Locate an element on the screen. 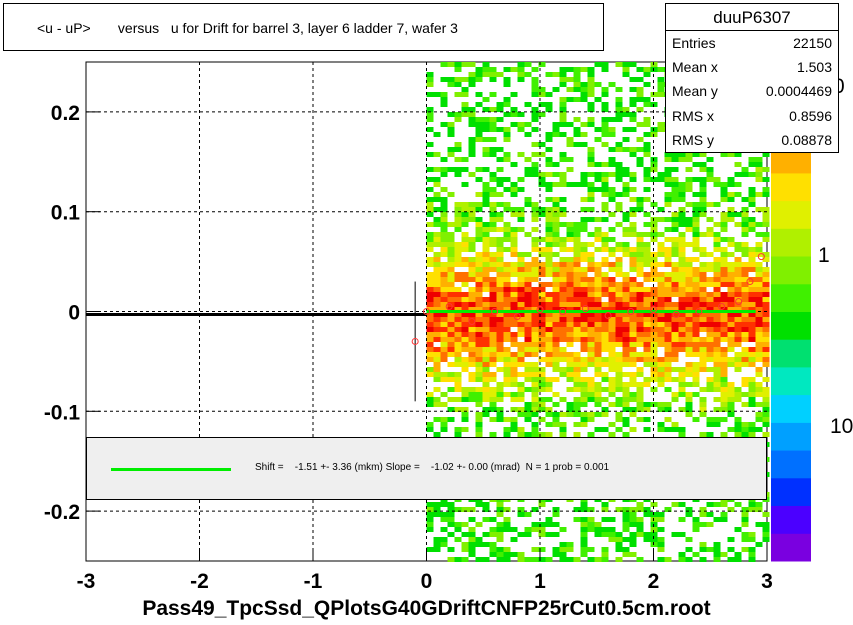 This screenshot has height=625, width=853. x-tick-label: -2 is located at coordinates (199, 581).